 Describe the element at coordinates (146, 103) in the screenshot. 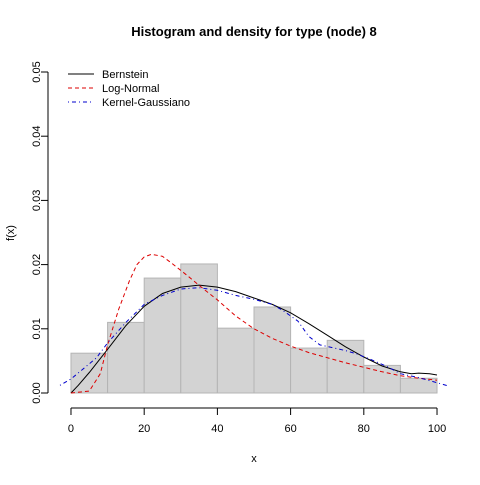

I see `legend-label-2: Kernel-Gaussiano` at that location.